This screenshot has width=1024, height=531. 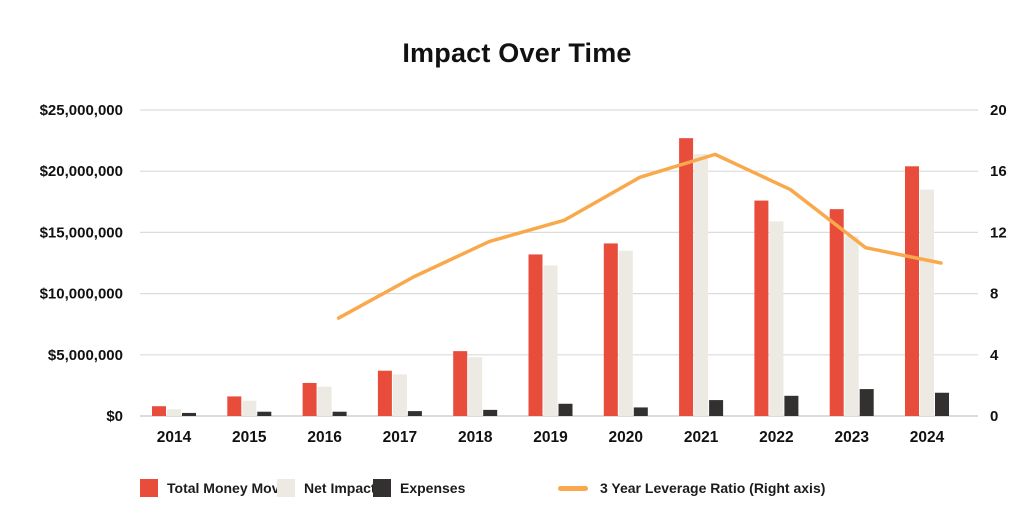 I want to click on bar-net-impact-2022, so click(x=776, y=318).